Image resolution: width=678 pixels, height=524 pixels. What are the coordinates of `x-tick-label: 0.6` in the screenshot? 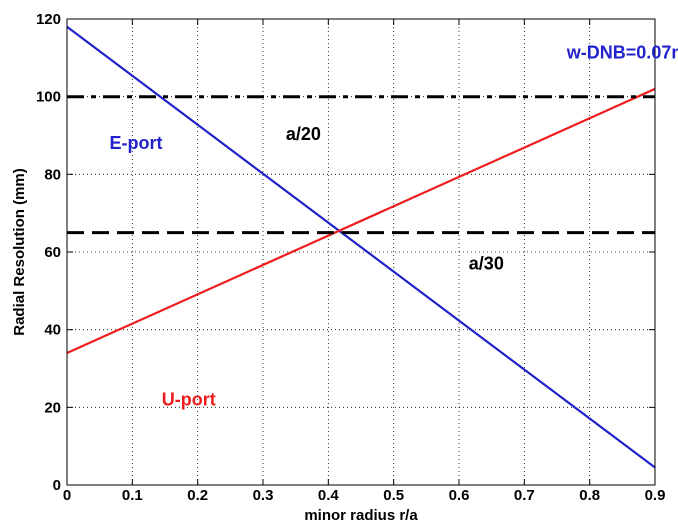 It's located at (459, 495).